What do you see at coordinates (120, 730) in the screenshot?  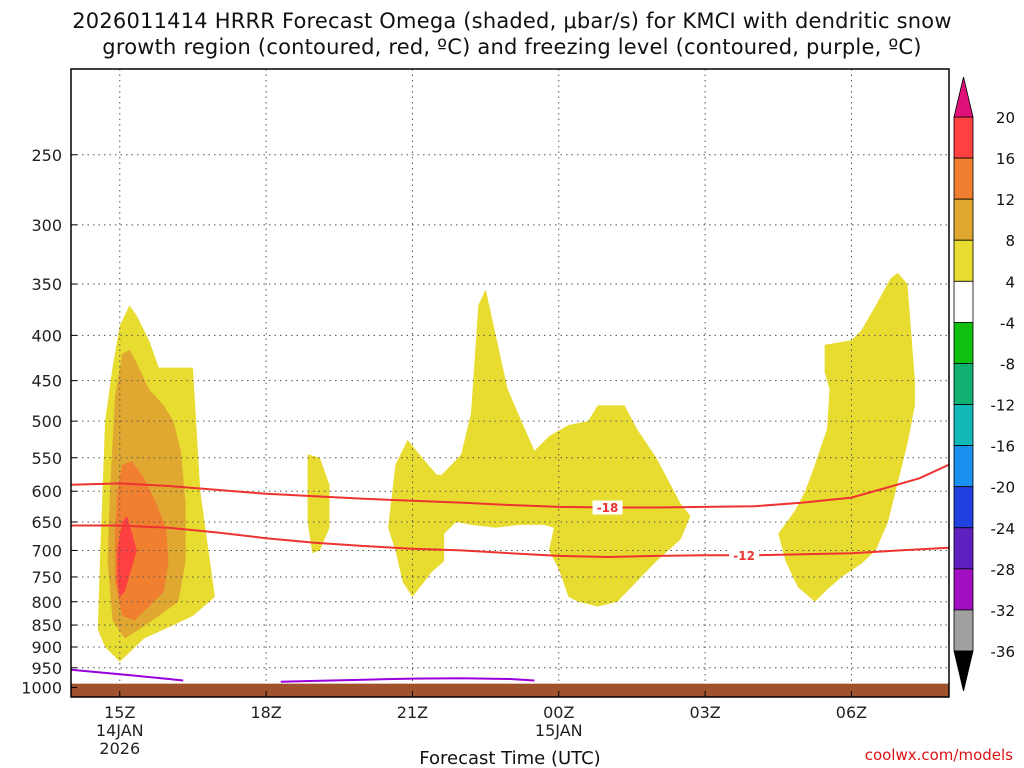 I see `x-tick-label: 14JAN` at bounding box center [120, 730].